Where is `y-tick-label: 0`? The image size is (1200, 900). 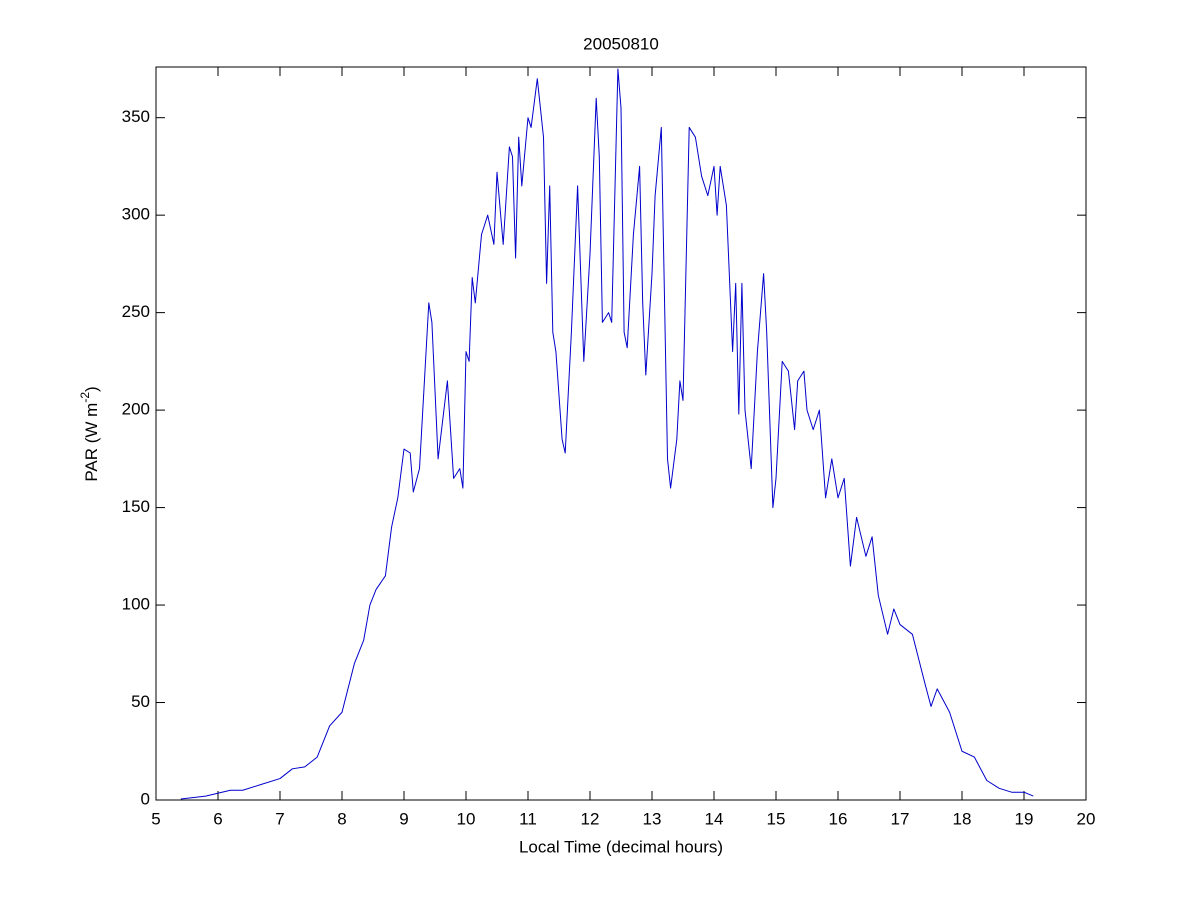
y-tick-label: 0 is located at coordinates (145, 798).